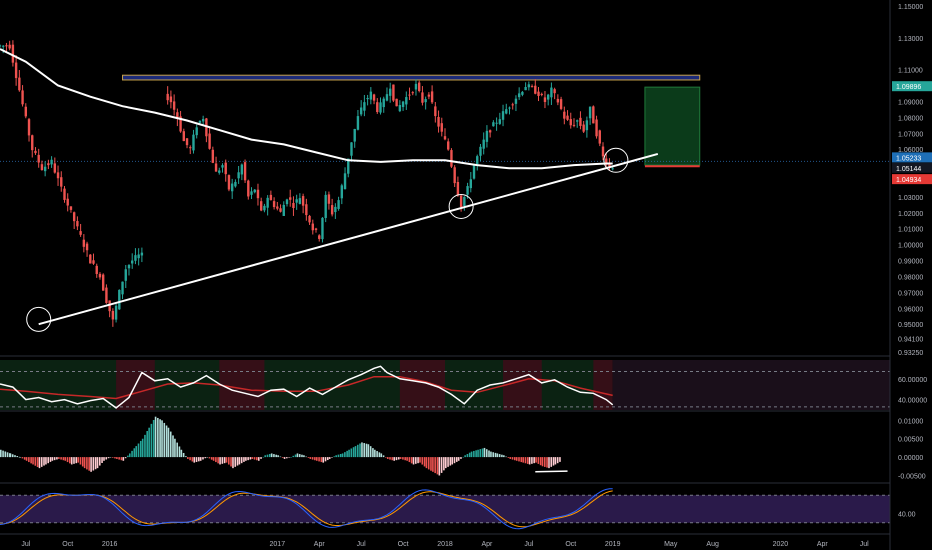 The height and width of the screenshot is (550, 932). Describe the element at coordinates (910, 7) in the screenshot. I see `price-tick-label: 1.15000` at that location.